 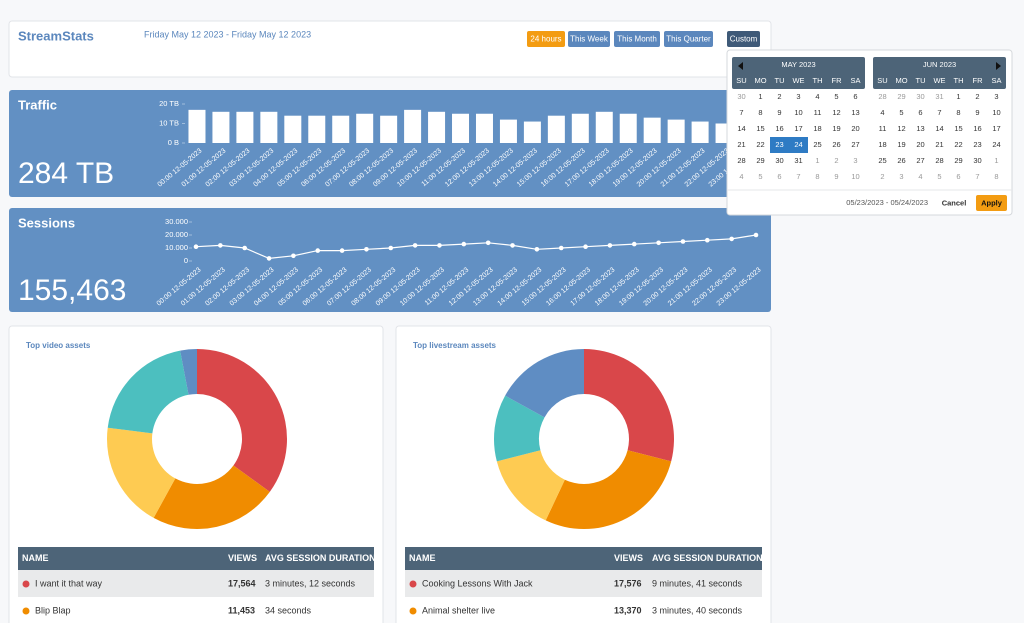 What do you see at coordinates (740, 66) in the screenshot?
I see `prev-arrow` at bounding box center [740, 66].